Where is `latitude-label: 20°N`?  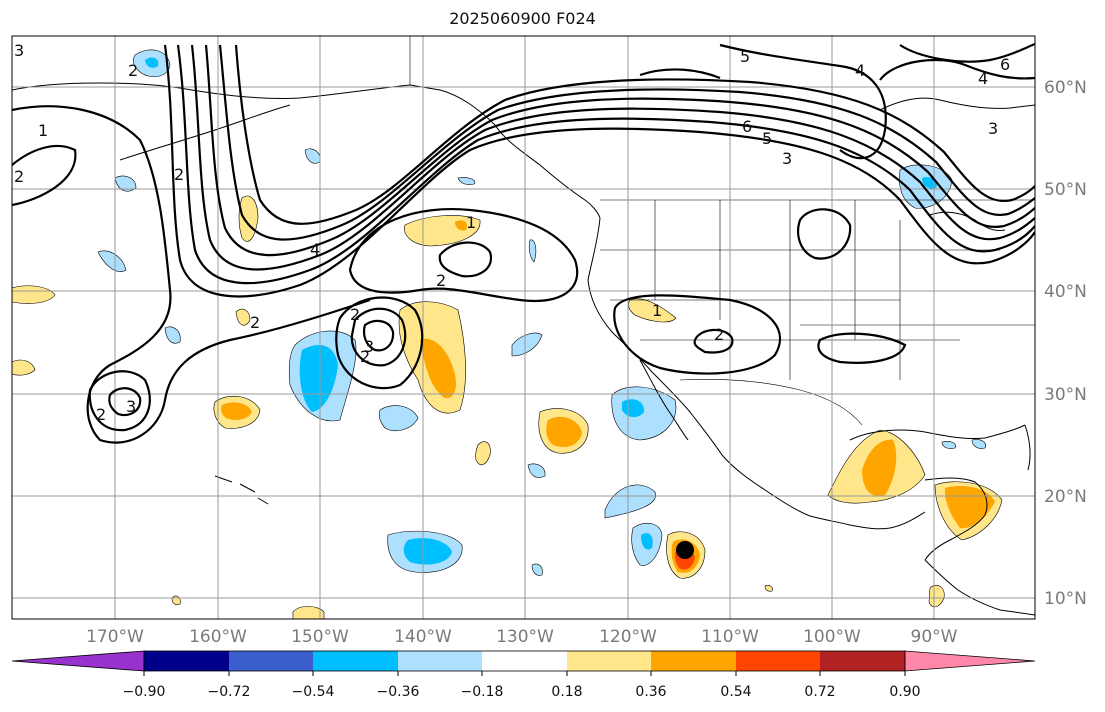
latitude-label: 20°N is located at coordinates (1065, 497).